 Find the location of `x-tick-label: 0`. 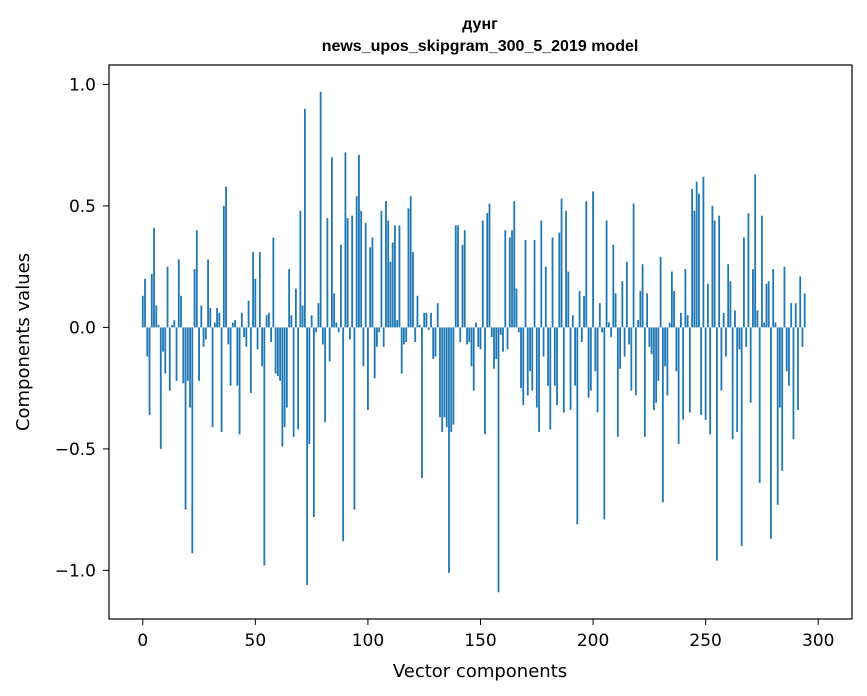

x-tick-label: 0 is located at coordinates (142, 641).